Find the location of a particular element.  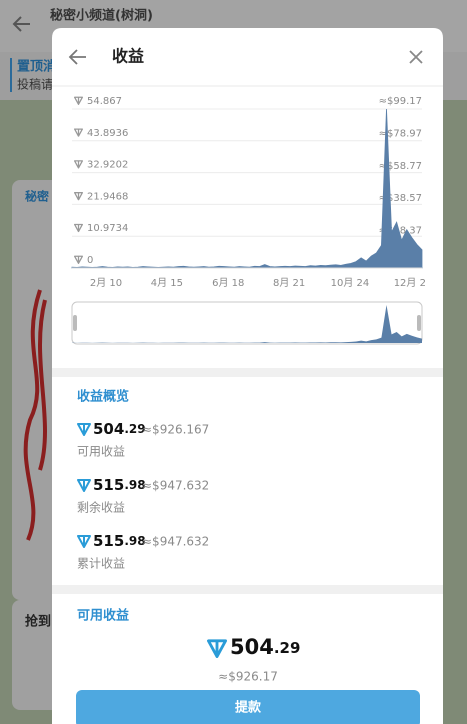

row-label: 剩余收益 is located at coordinates (101, 507).